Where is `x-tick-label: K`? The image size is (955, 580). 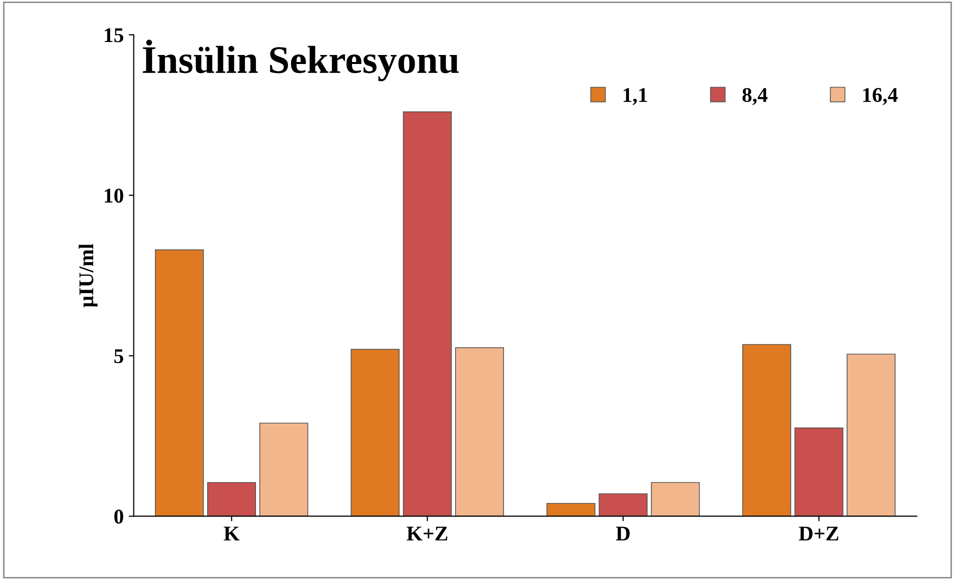 x-tick-label: K is located at coordinates (232, 533).